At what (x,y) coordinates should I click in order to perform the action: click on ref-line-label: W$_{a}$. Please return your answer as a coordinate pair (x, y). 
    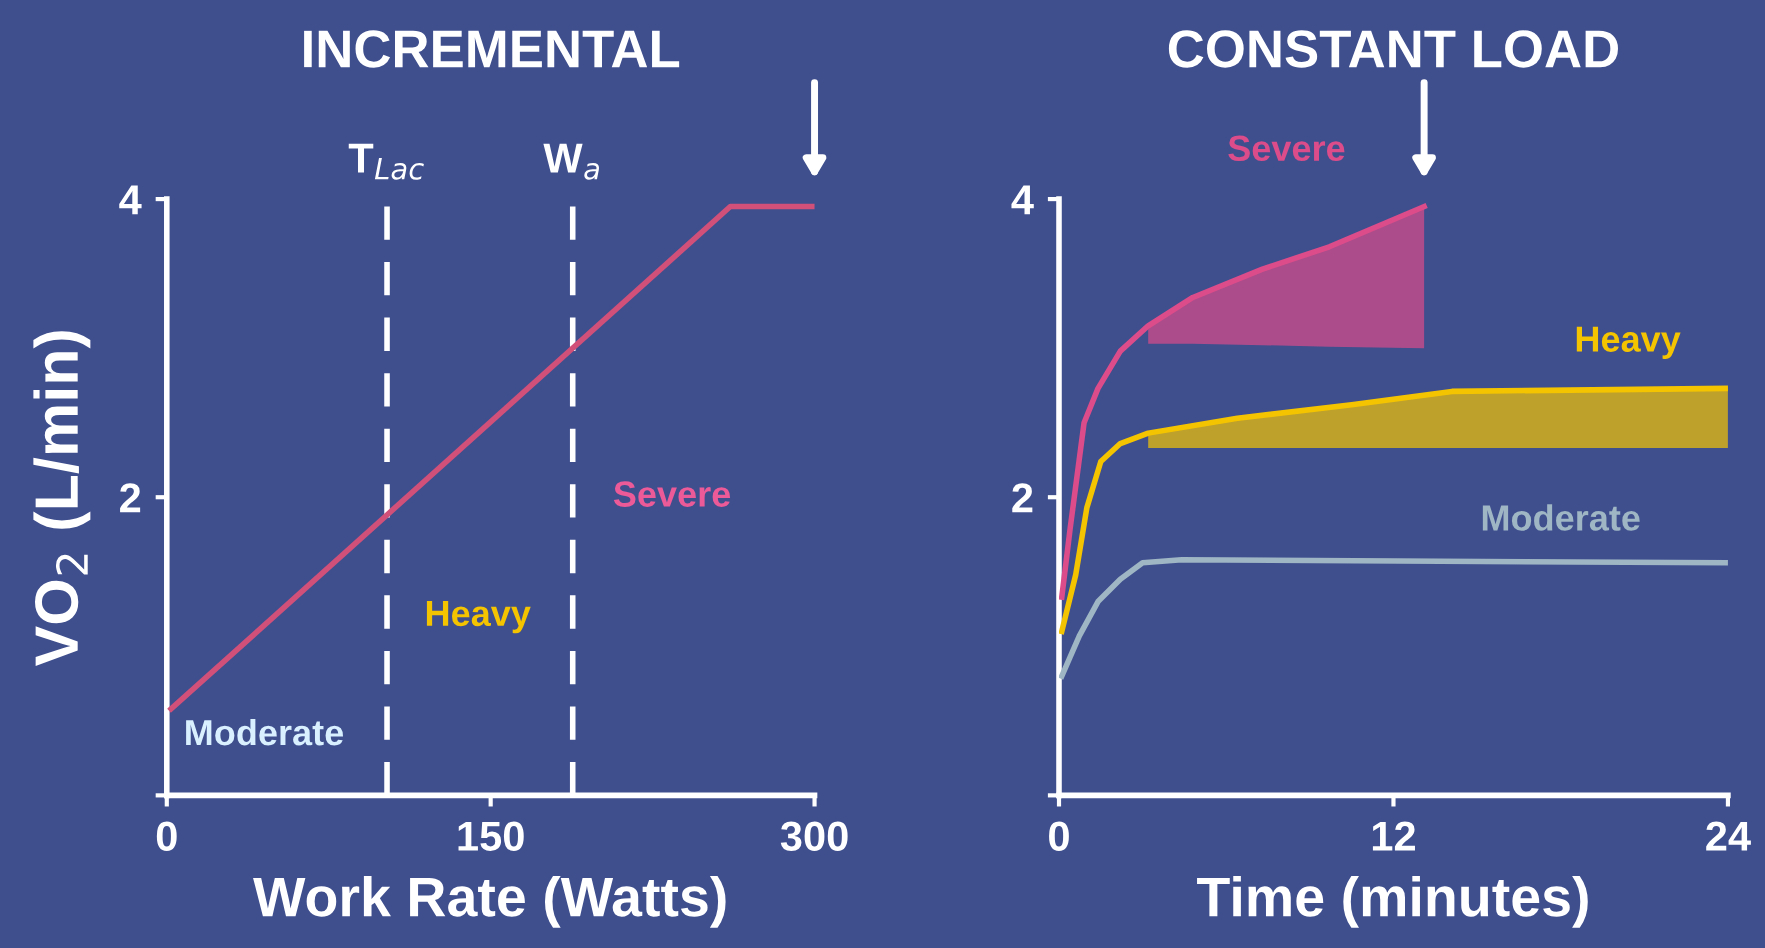
    Looking at the image, I should click on (571, 161).